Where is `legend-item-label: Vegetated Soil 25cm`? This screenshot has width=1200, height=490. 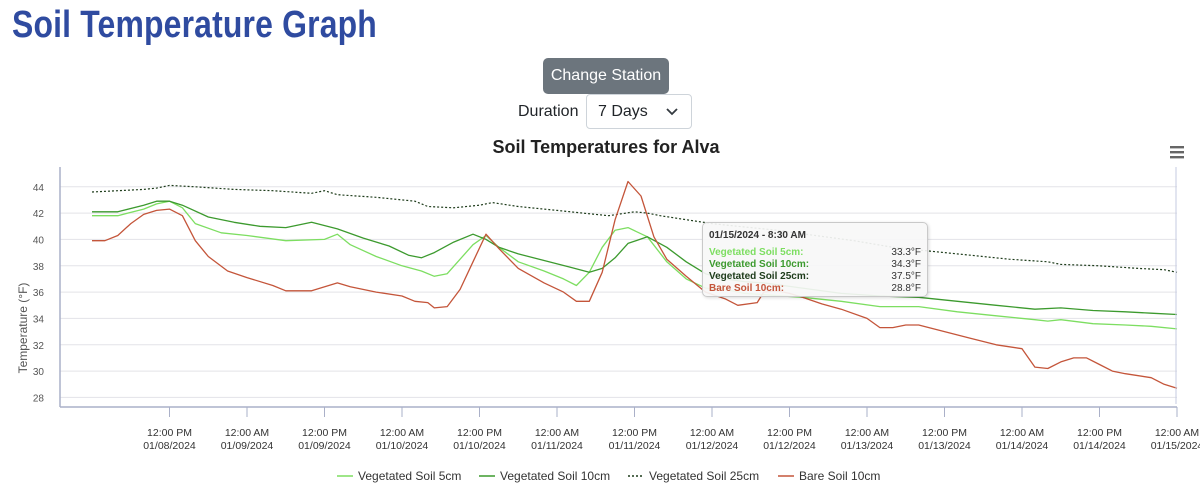 legend-item-label: Vegetated Soil 25cm is located at coordinates (704, 476).